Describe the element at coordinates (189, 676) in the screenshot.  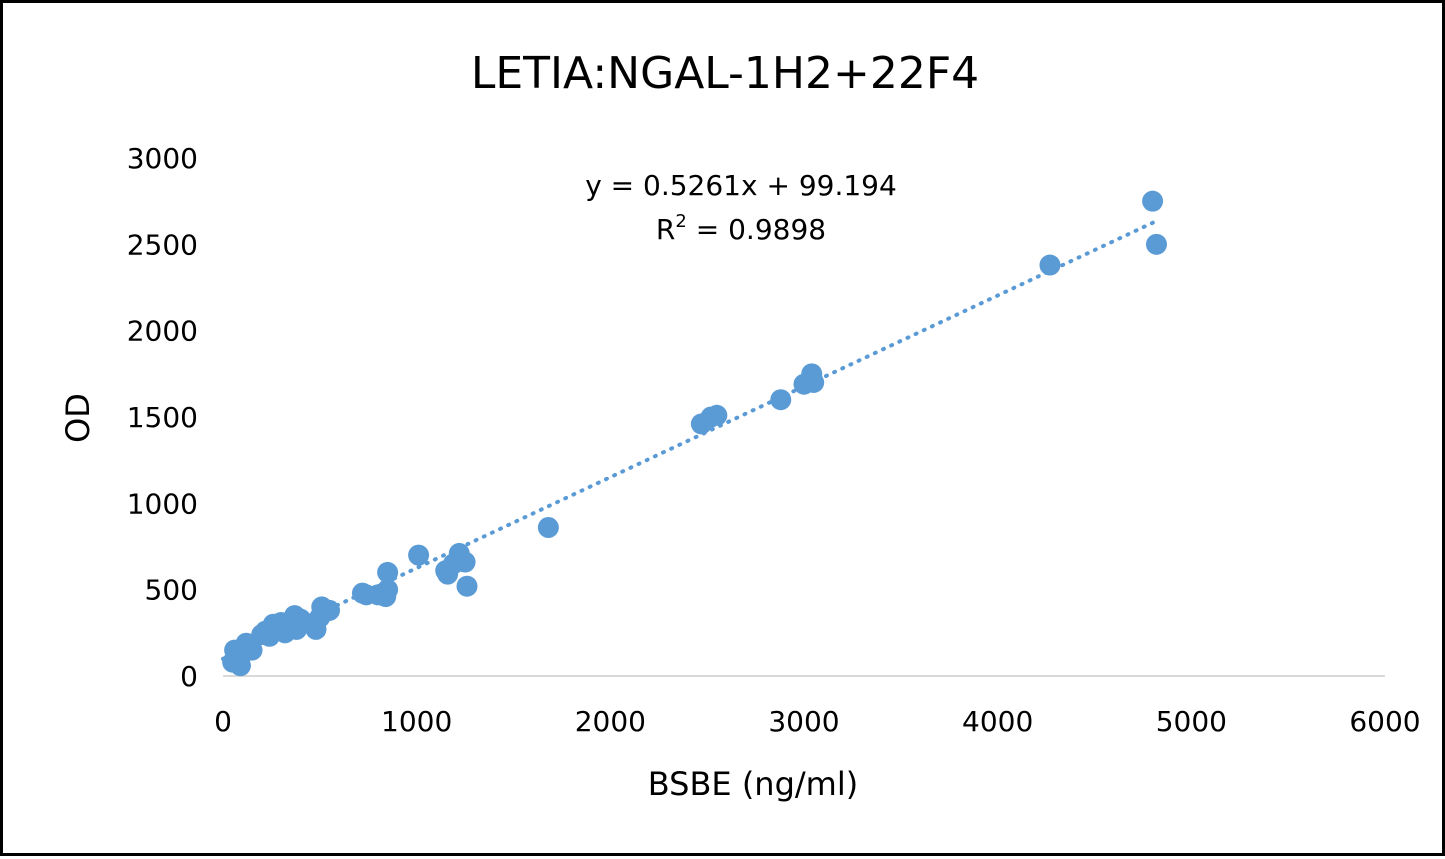
I see `y-tick-label: 0` at that location.